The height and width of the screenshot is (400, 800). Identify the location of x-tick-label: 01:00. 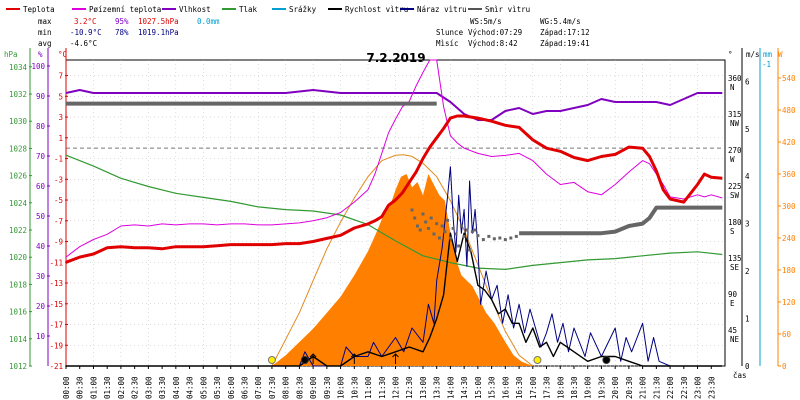
(93, 387).